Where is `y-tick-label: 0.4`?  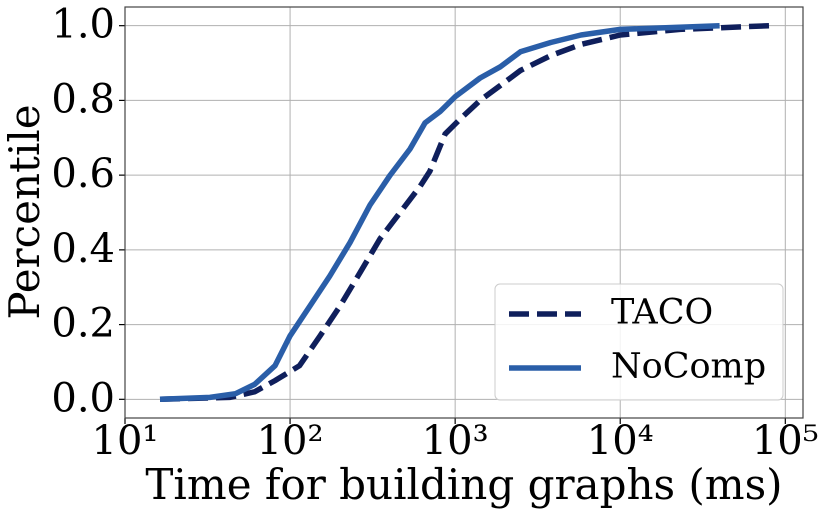 y-tick-label: 0.4 is located at coordinates (83, 249).